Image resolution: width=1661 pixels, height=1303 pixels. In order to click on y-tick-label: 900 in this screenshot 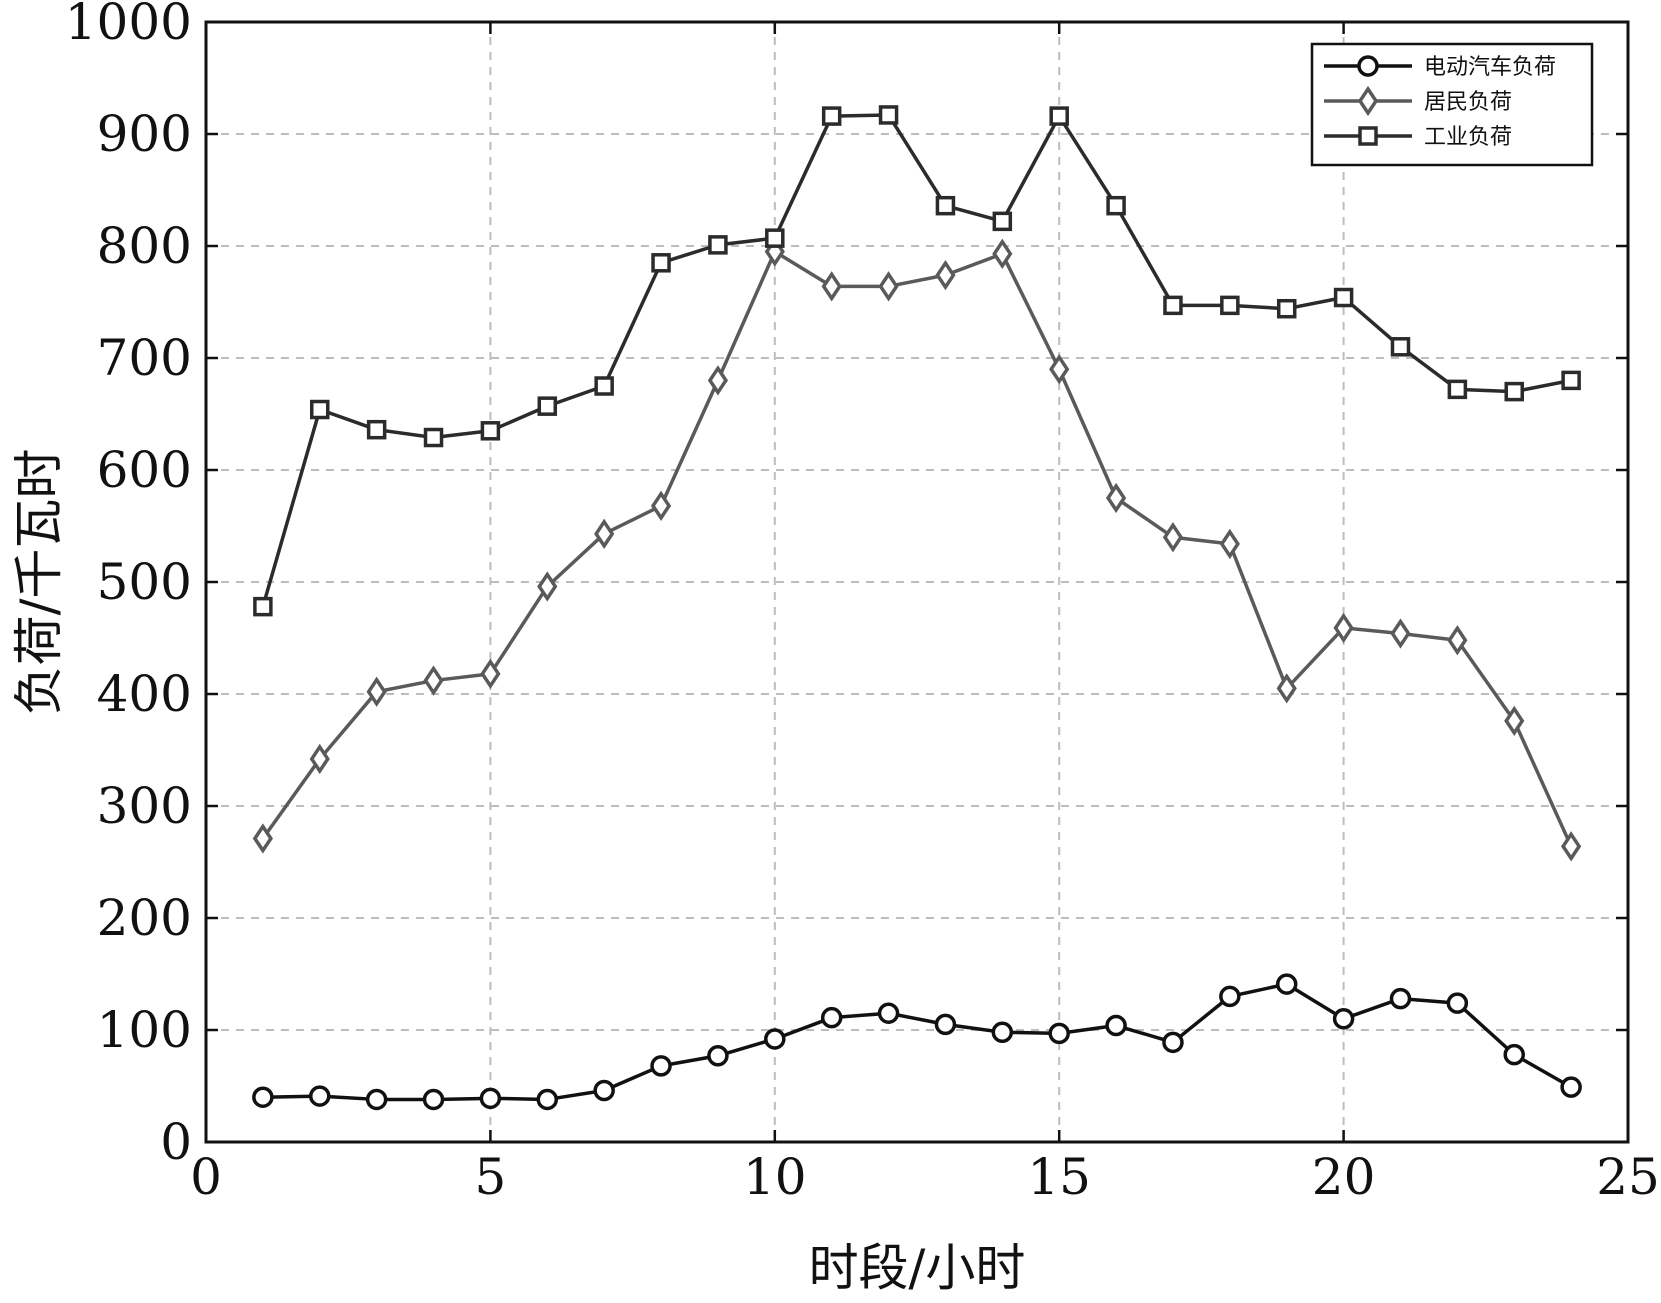, I will do `click(144, 134)`.